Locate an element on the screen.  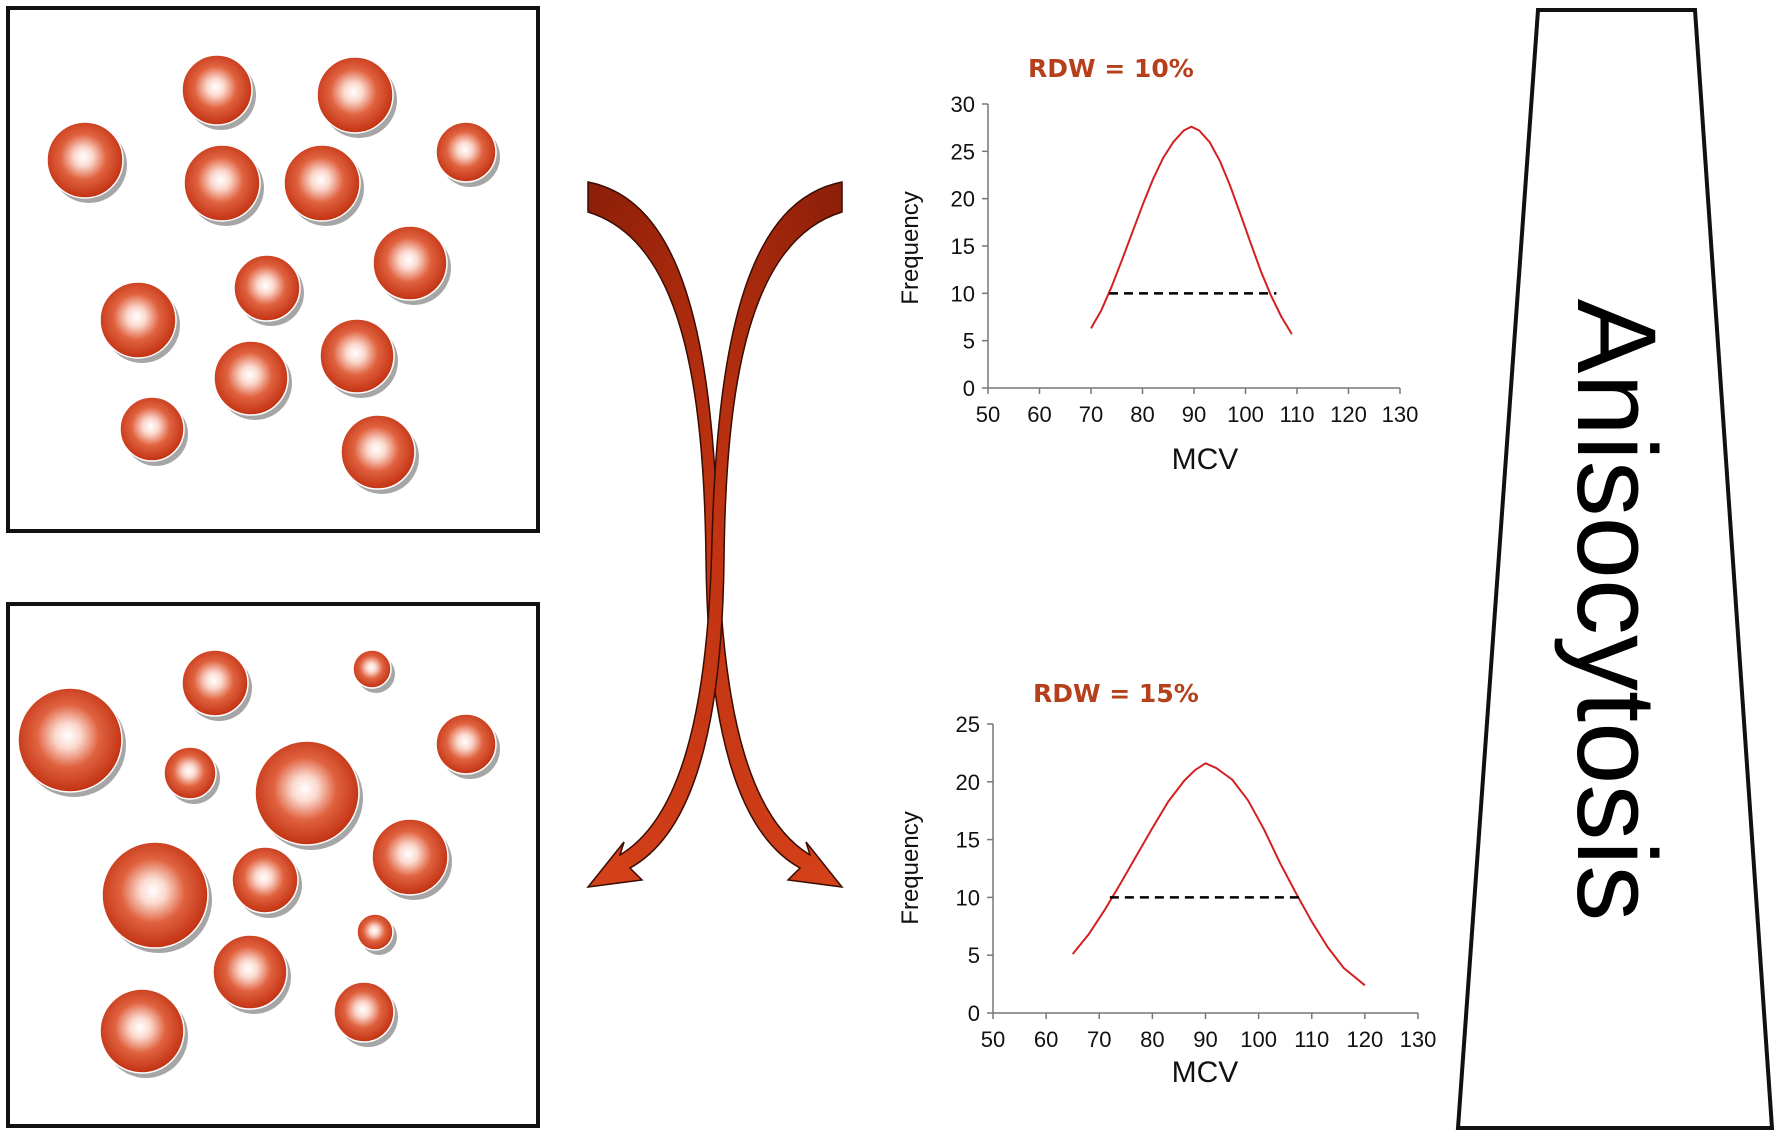
cells-top is located at coordinates (273, 274).